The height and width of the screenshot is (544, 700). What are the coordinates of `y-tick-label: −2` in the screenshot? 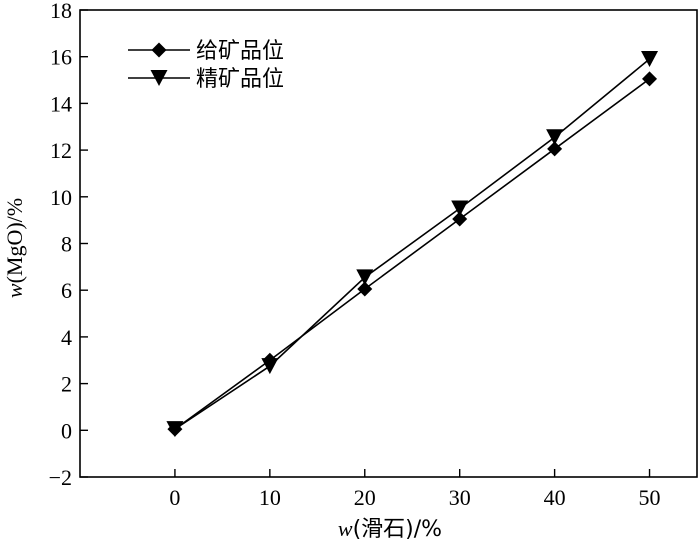 It's located at (60, 477).